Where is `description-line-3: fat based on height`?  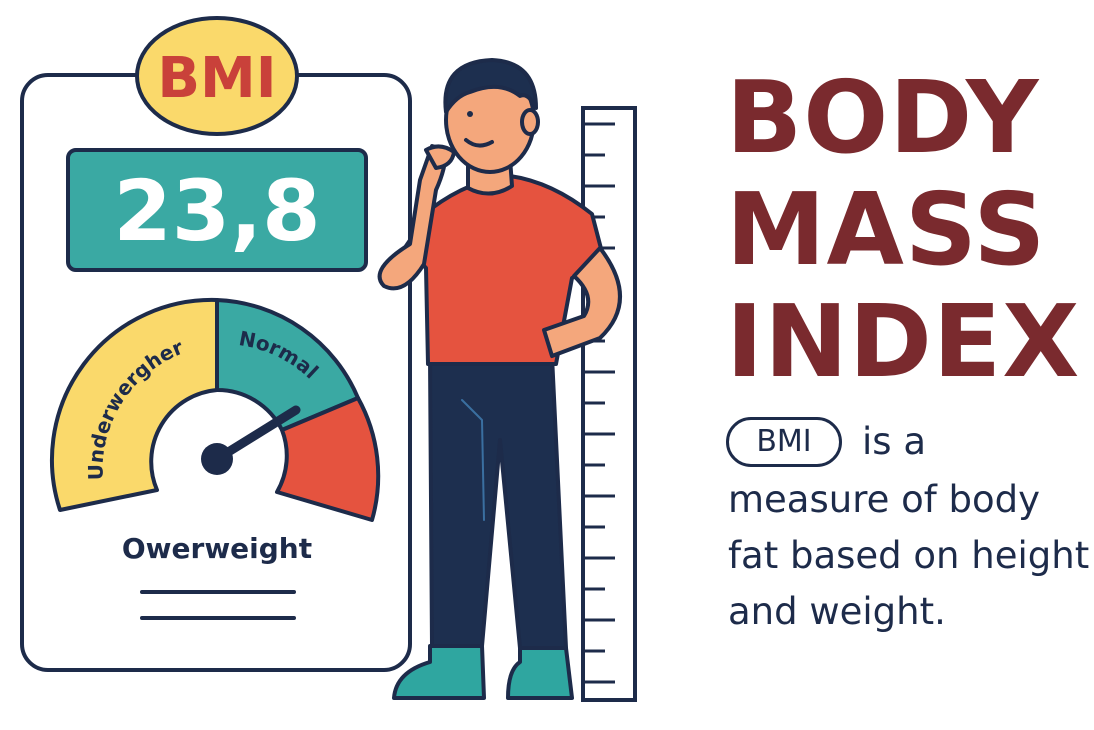
description-line-3: fat based on height is located at coordinates (909, 555).